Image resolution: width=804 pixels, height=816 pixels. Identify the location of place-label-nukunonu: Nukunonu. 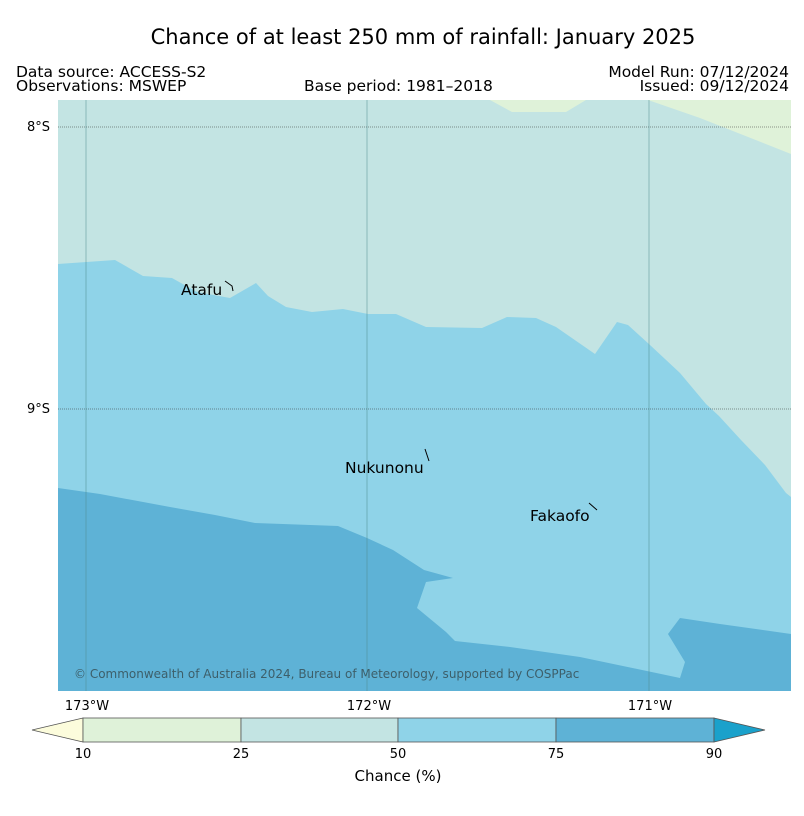
(384, 468).